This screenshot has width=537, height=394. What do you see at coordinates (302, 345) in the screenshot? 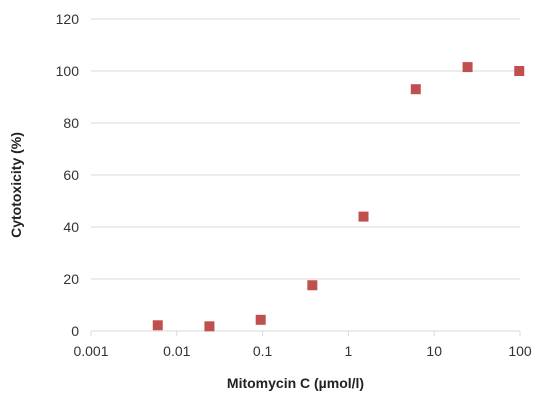
I see `x-axis-ticks: 0.001 0.01 0.1 1 10 100` at bounding box center [302, 345].